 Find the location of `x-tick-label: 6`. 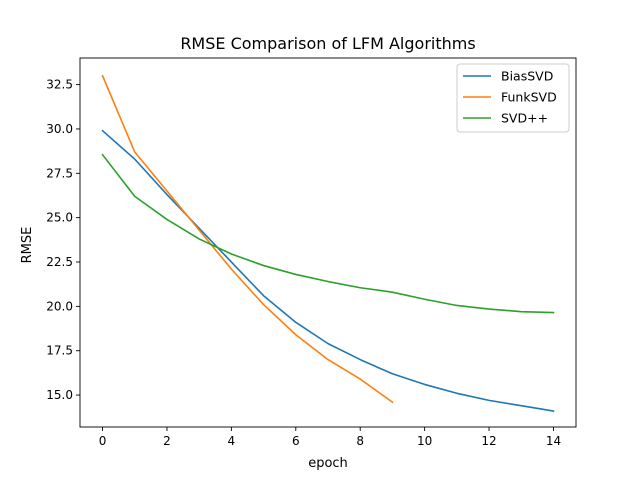

x-tick-label: 6 is located at coordinates (296, 441).